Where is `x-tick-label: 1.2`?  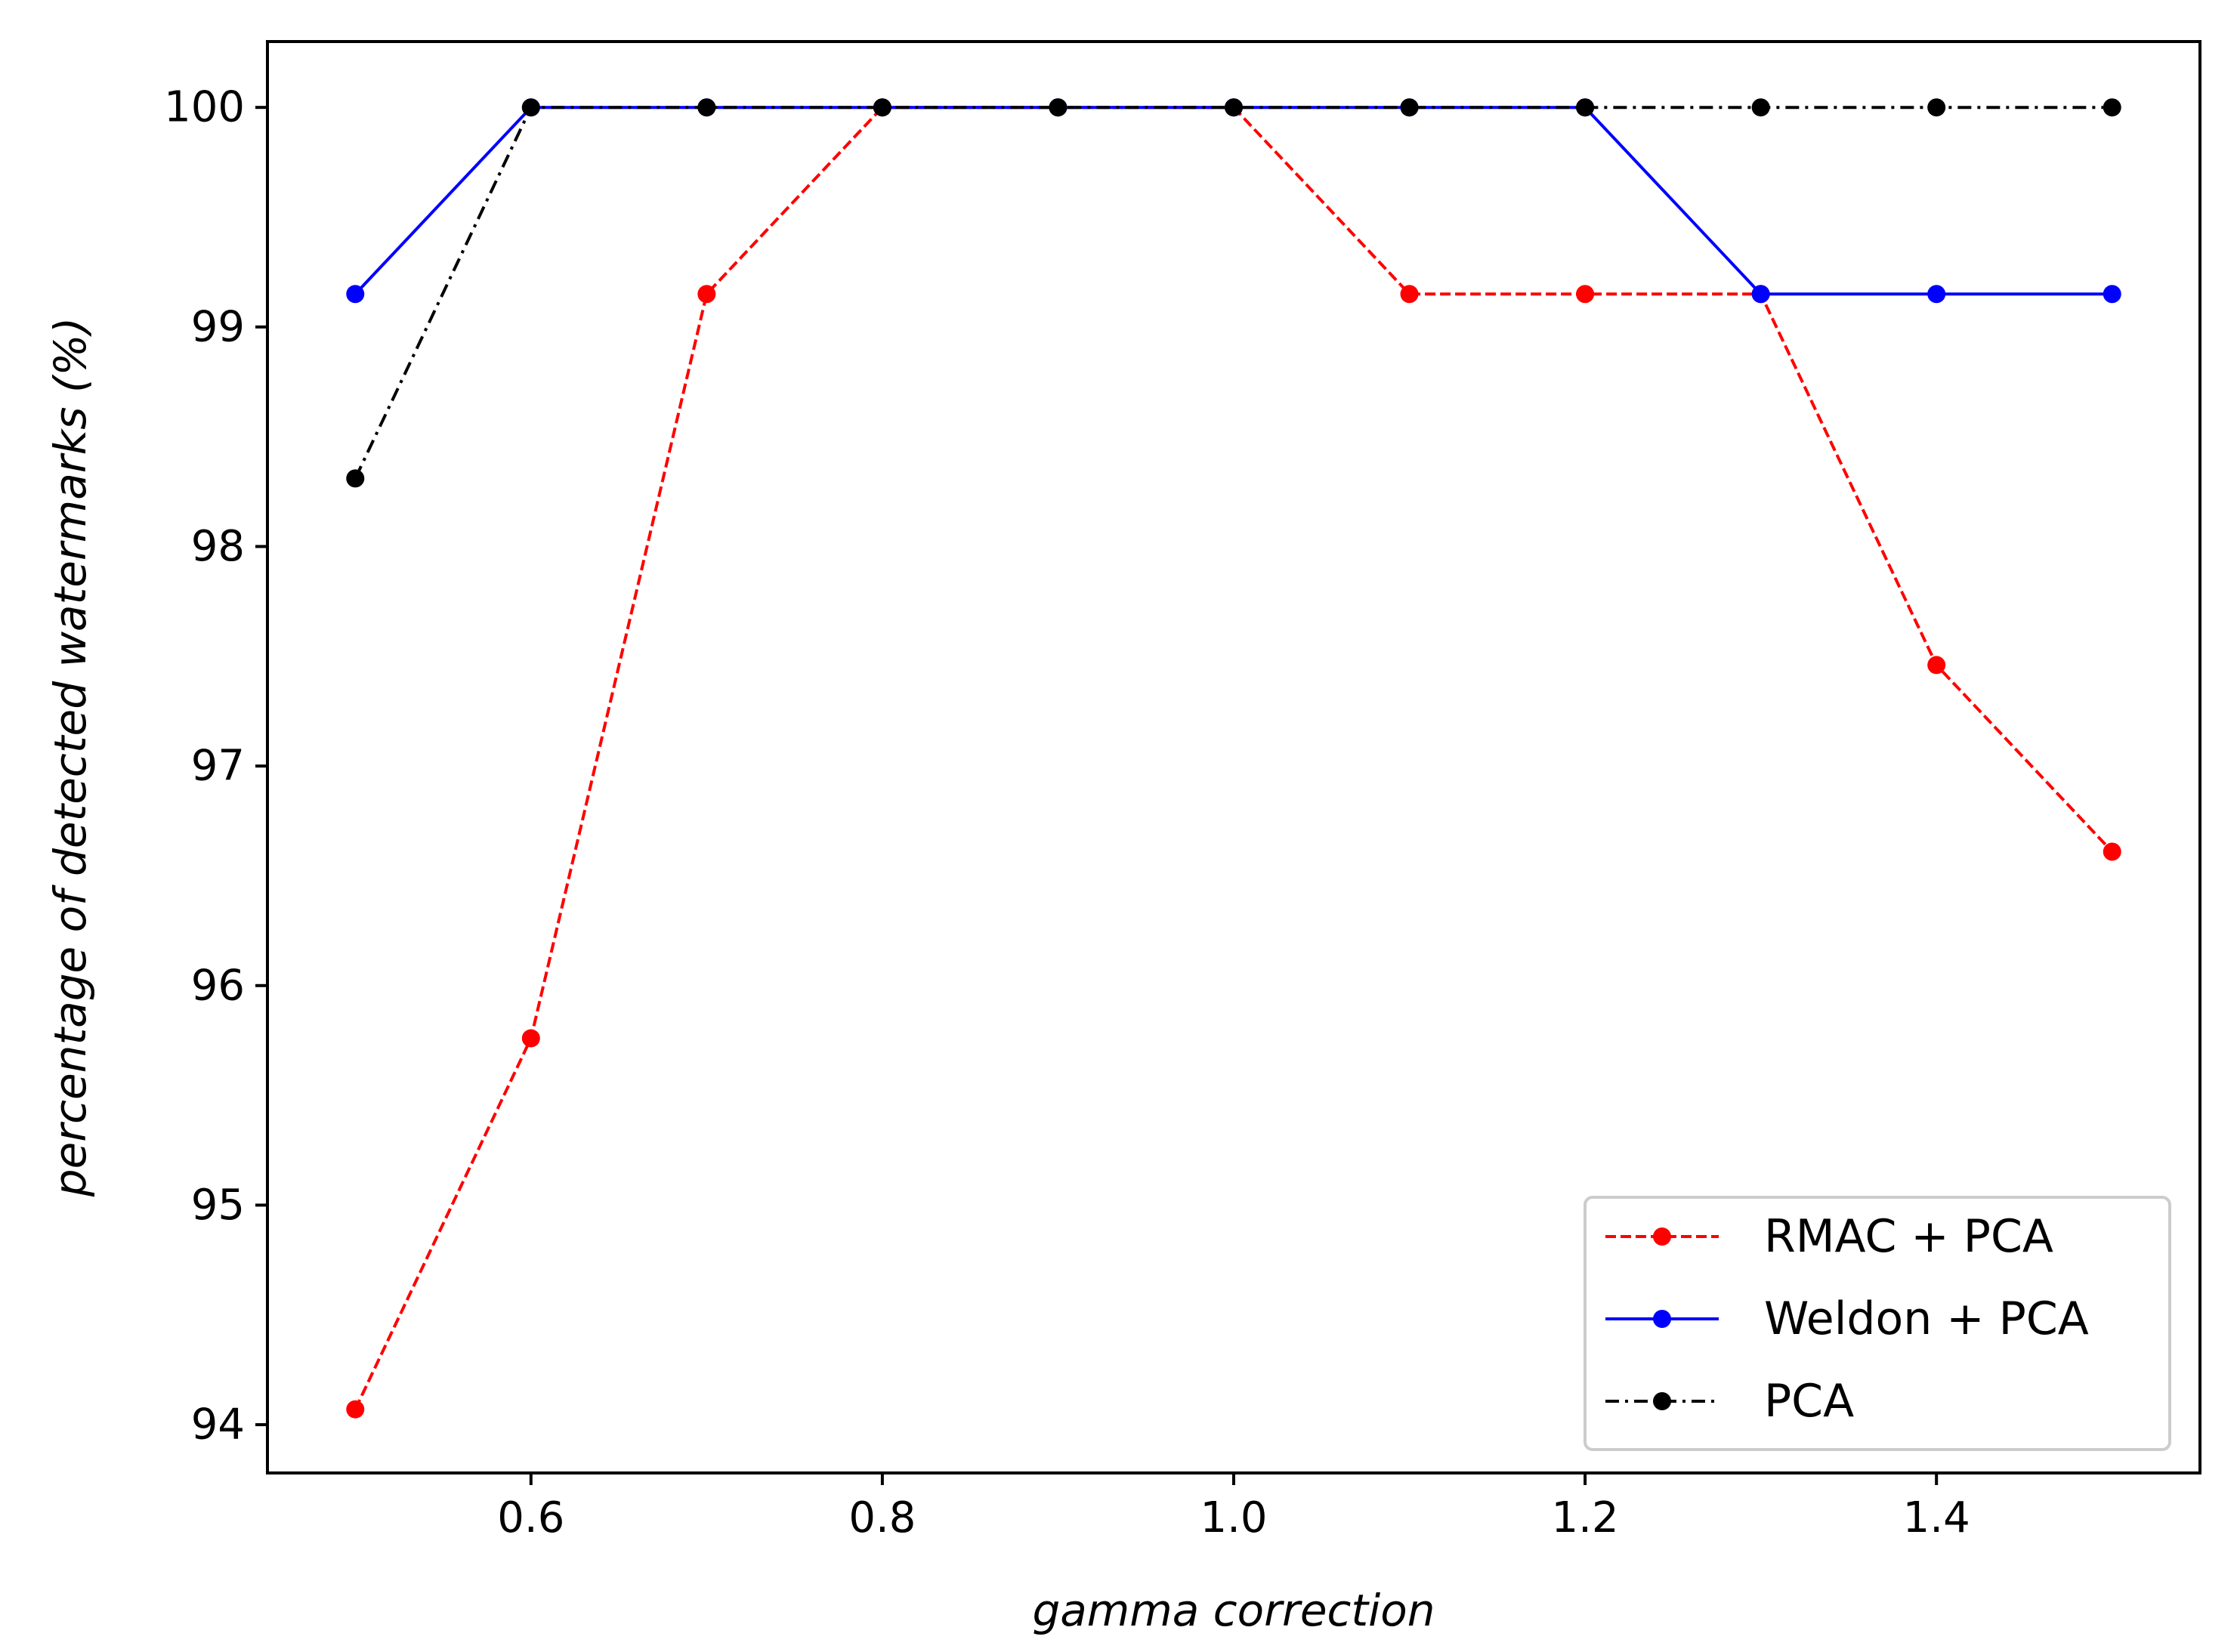 x-tick-label: 1.2 is located at coordinates (1586, 1517).